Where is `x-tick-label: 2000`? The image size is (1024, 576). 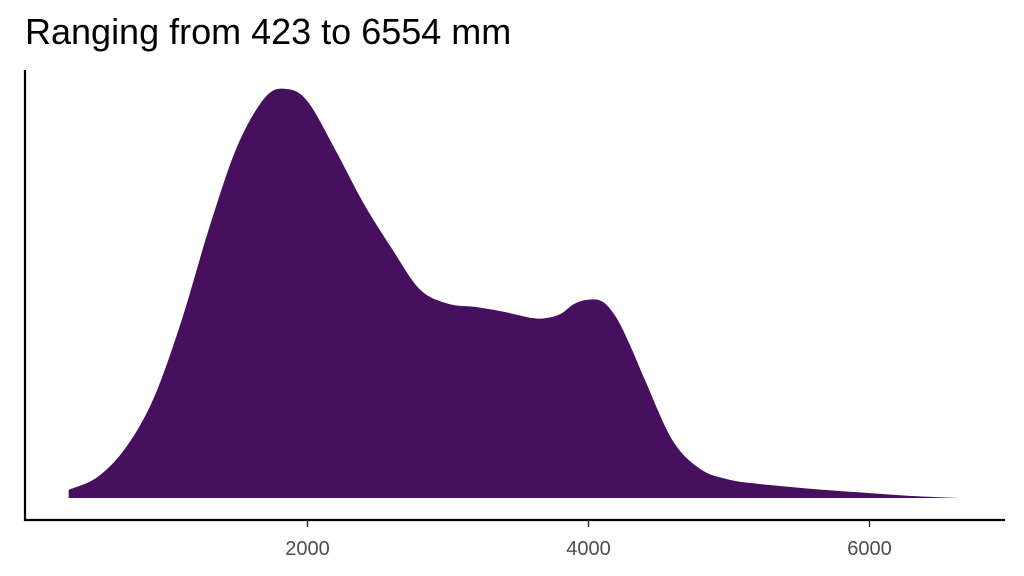
x-tick-label: 2000 is located at coordinates (307, 549).